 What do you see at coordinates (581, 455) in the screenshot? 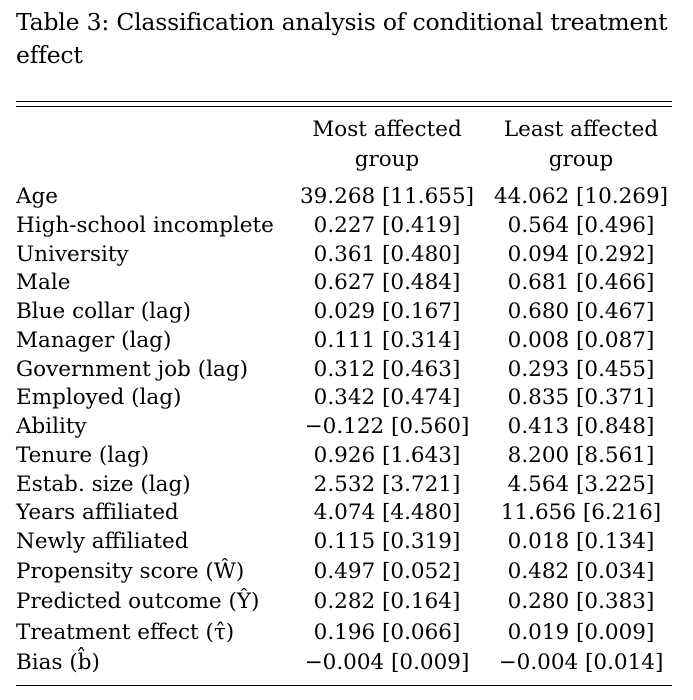
I see `cell-least-affected: 8.200 [8.561]` at bounding box center [581, 455].